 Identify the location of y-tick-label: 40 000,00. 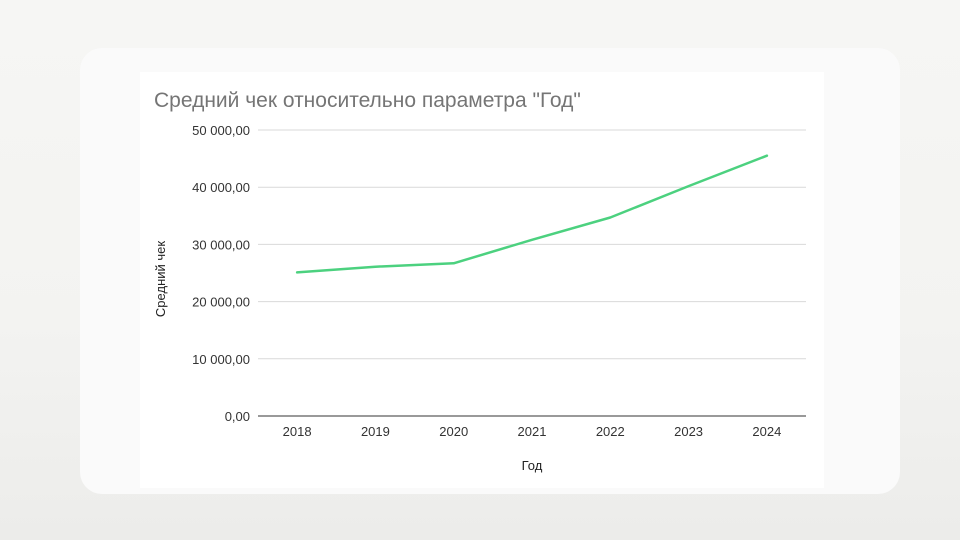
(221, 187).